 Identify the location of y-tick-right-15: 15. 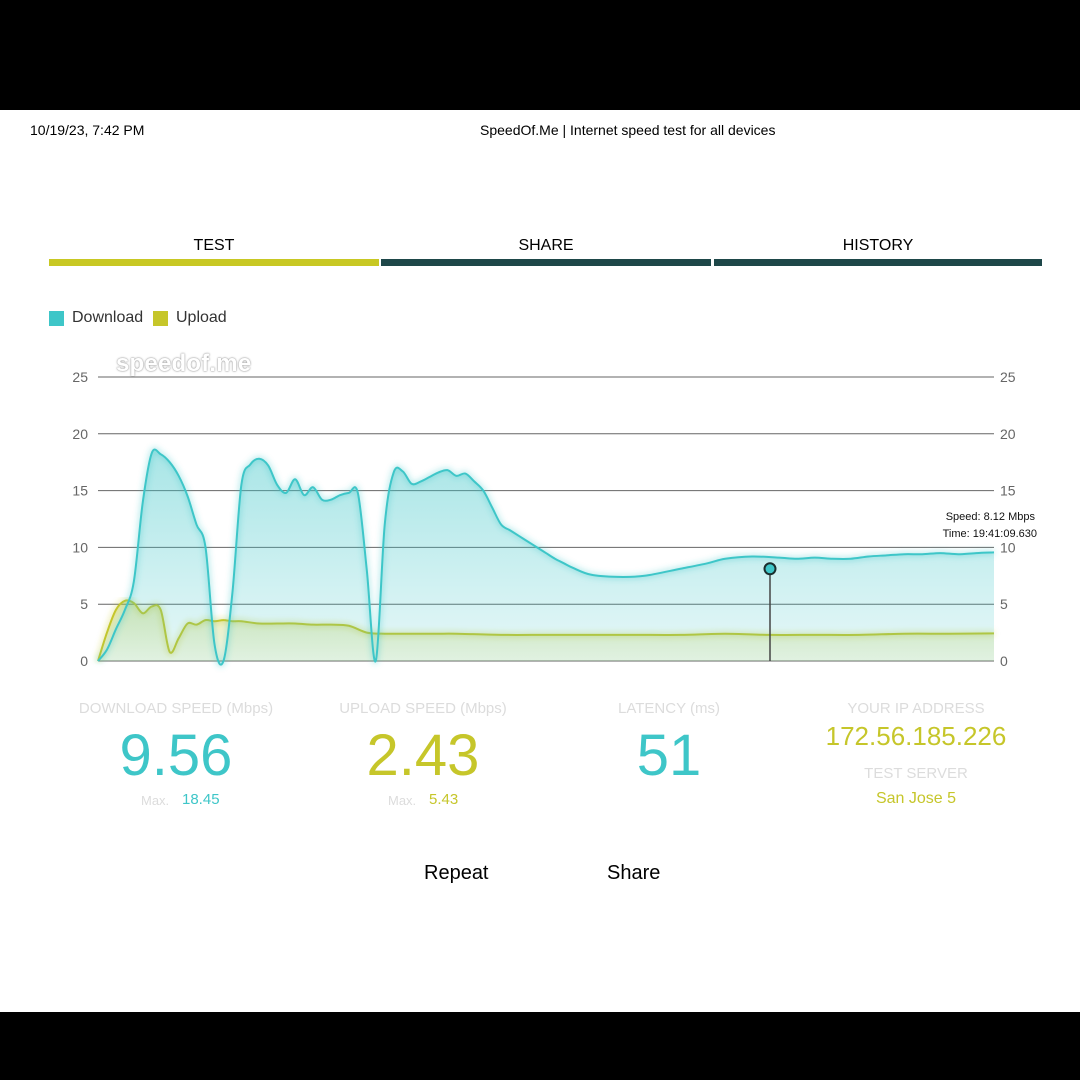
(1008, 491).